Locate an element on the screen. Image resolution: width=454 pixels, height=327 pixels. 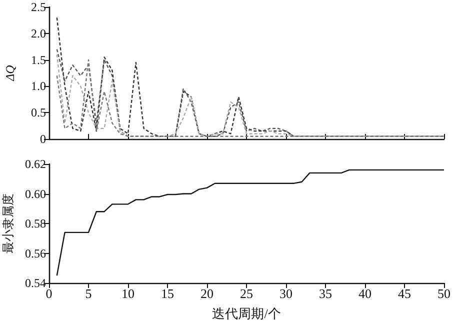
x-tick-label: 40 is located at coordinates (365, 293).